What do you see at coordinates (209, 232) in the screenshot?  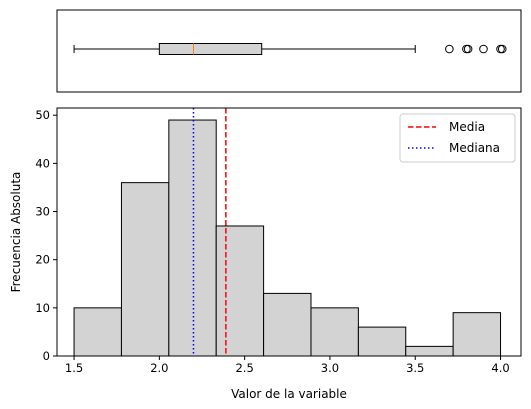 I see `histogram-reference-lines` at bounding box center [209, 232].